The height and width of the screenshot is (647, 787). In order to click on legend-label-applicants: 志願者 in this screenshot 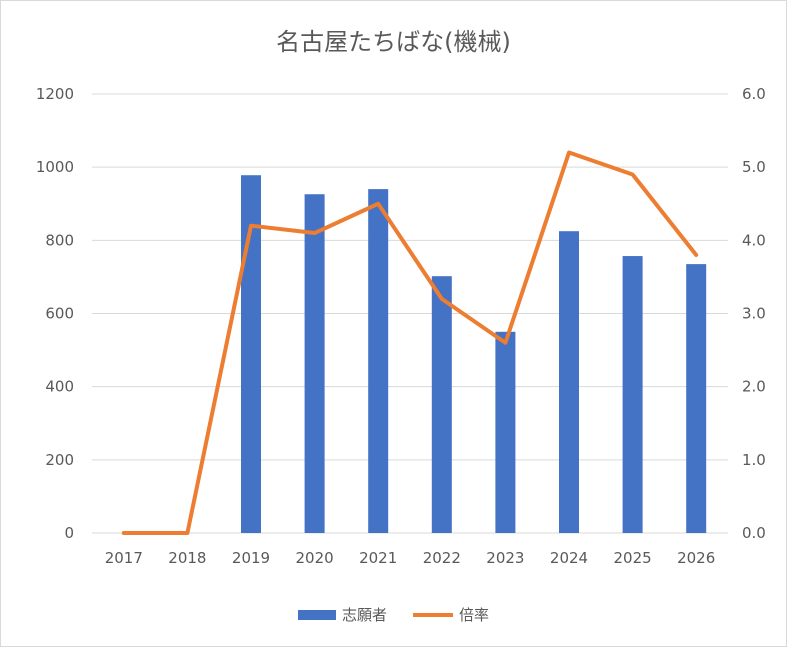, I will do `click(364, 615)`.